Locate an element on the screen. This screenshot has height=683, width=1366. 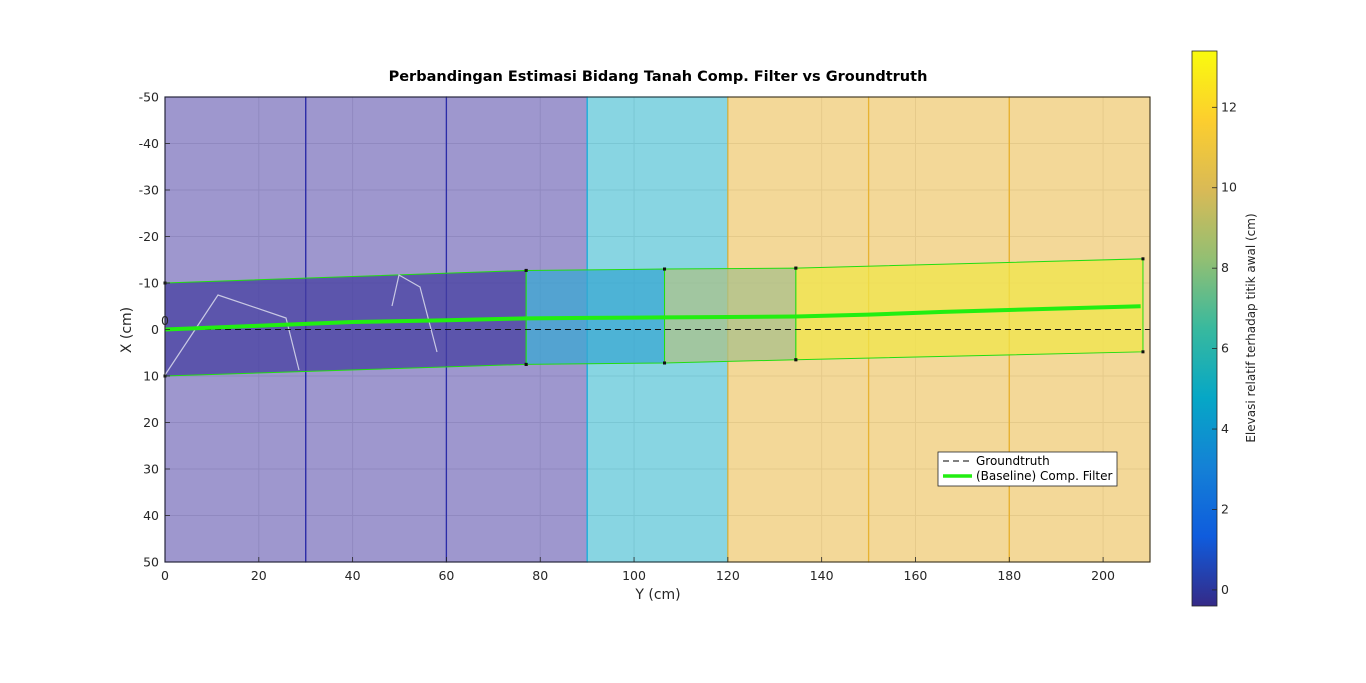
x-tick-label: 0 is located at coordinates (165, 575).